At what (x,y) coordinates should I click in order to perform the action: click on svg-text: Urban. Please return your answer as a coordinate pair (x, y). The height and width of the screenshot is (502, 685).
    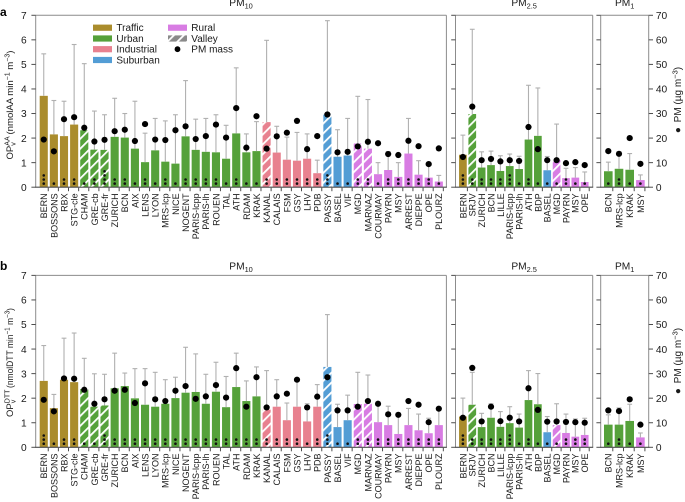
    Looking at the image, I should click on (129, 39).